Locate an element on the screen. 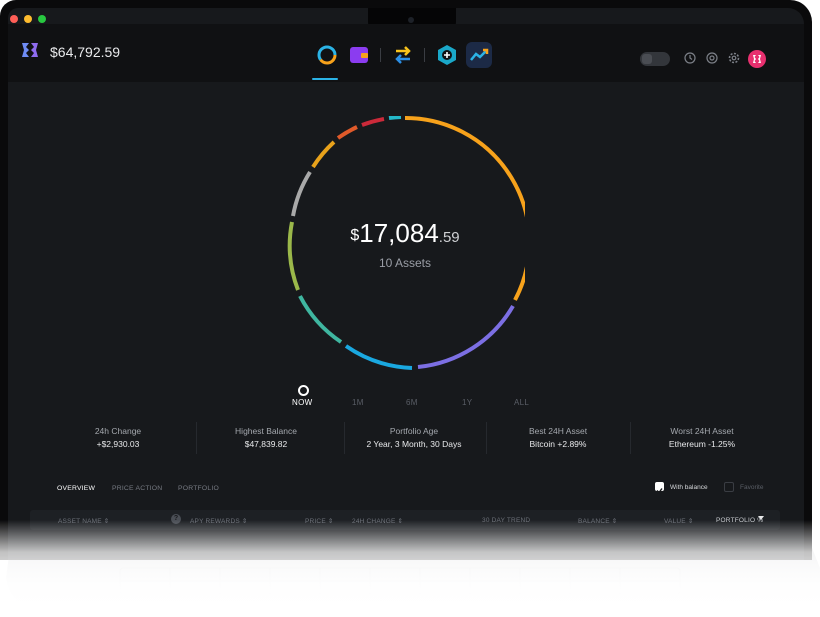 The width and height of the screenshot is (820, 617). trend-icon is located at coordinates (479, 55).